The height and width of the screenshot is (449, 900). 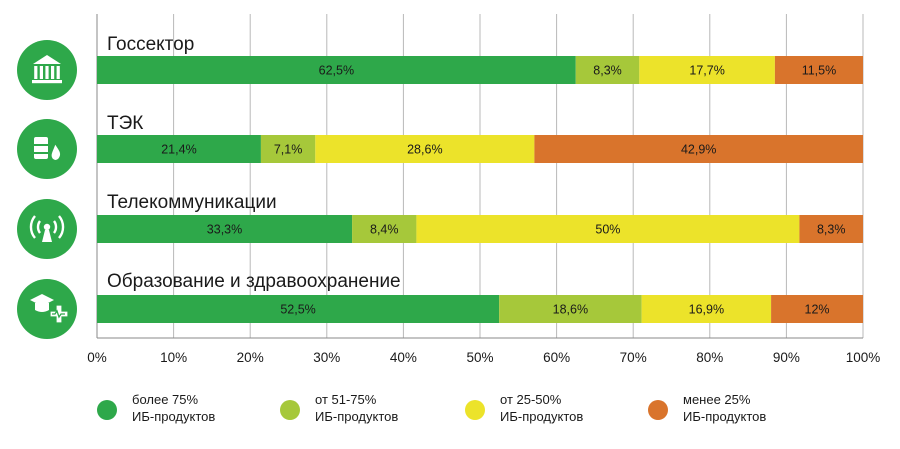 I want to click on data-label: 42,9%, so click(x=698, y=150).